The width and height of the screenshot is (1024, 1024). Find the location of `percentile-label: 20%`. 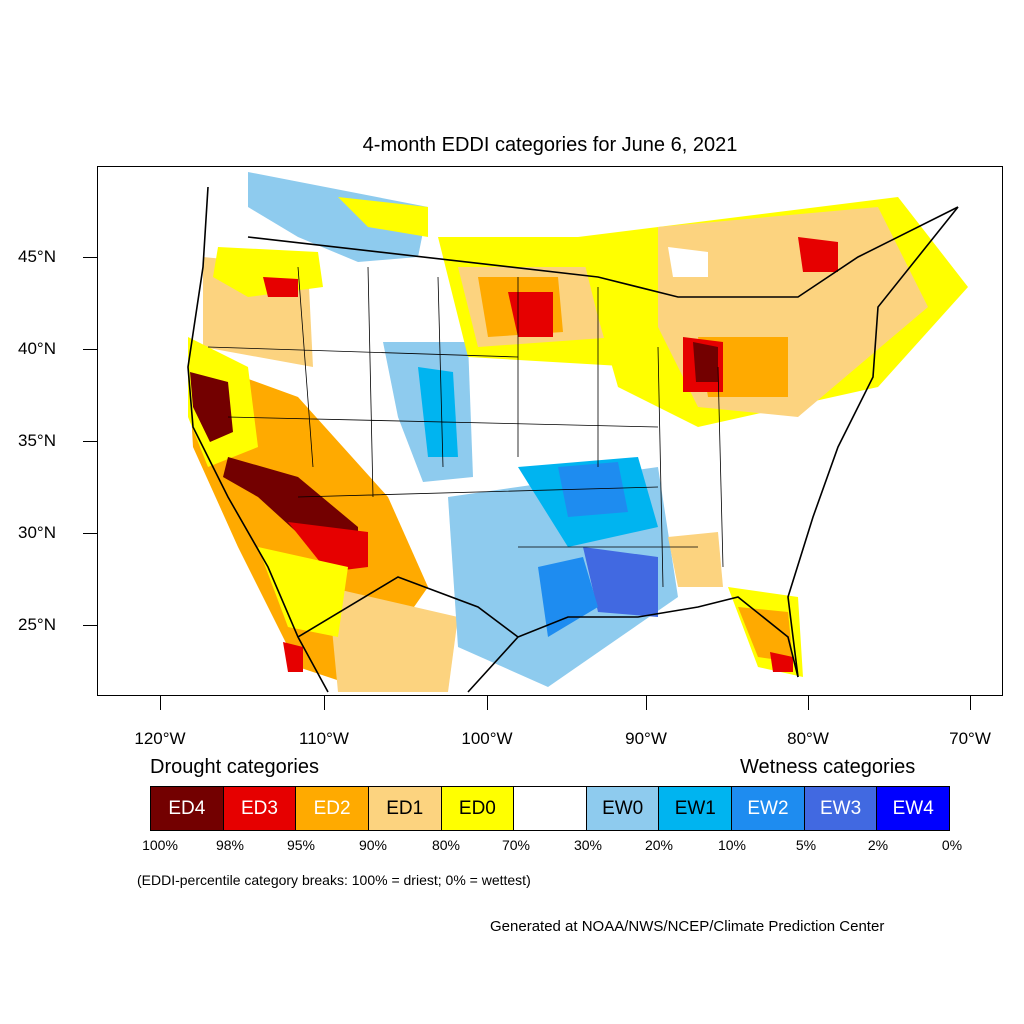

percentile-label: 20% is located at coordinates (659, 845).